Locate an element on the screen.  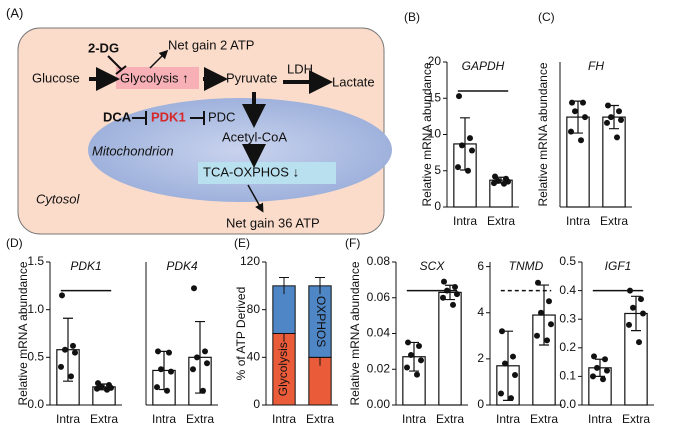
y-tick-label: 0.0 is located at coordinates (35, 404).